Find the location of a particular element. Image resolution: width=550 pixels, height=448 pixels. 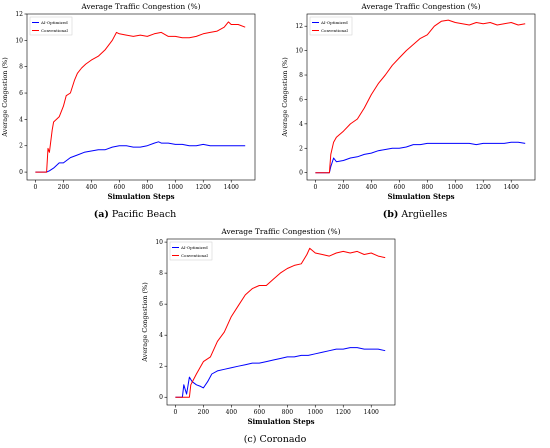

caption-b-text: Argüelles is located at coordinates (423, 214).